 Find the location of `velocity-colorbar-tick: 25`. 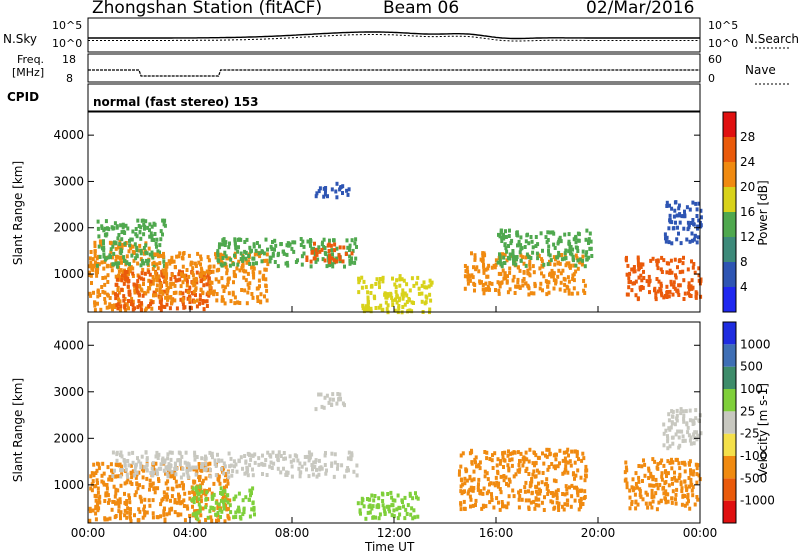

velocity-colorbar-tick: 25 is located at coordinates (747, 411).